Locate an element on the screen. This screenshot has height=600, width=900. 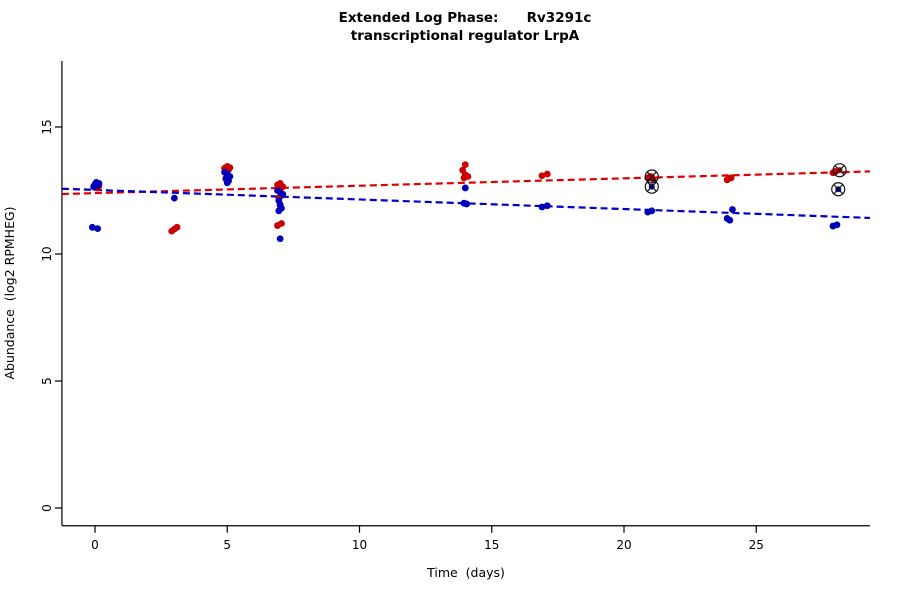
y-axis-label: Abundance (log2 RPMHEG) is located at coordinates (9, 292).